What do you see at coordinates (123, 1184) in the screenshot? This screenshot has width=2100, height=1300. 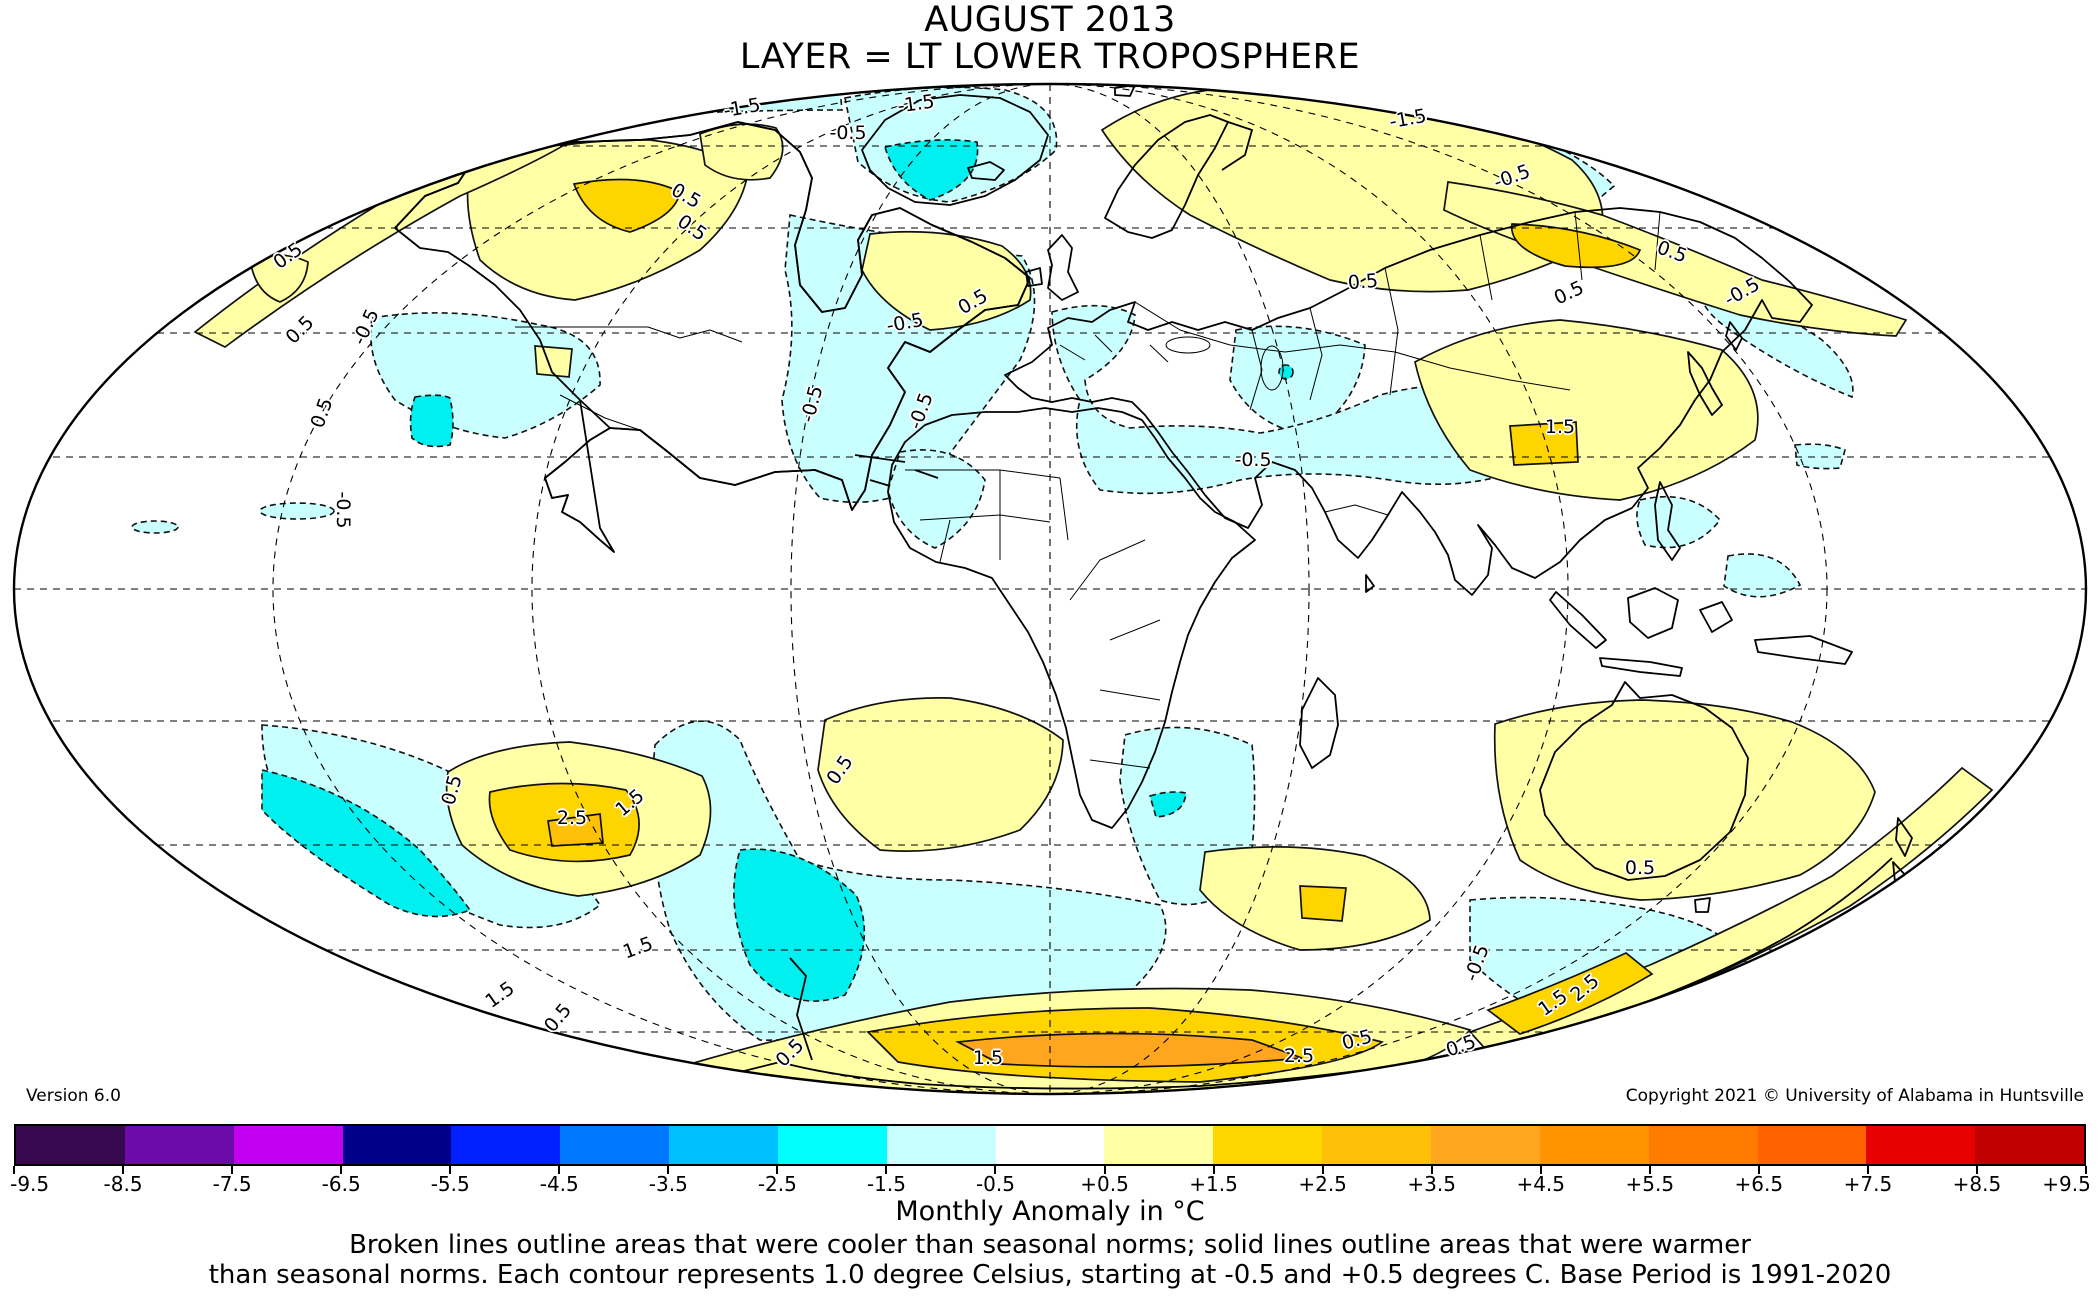 I see `colorbar-tick-label: -8.5` at bounding box center [123, 1184].